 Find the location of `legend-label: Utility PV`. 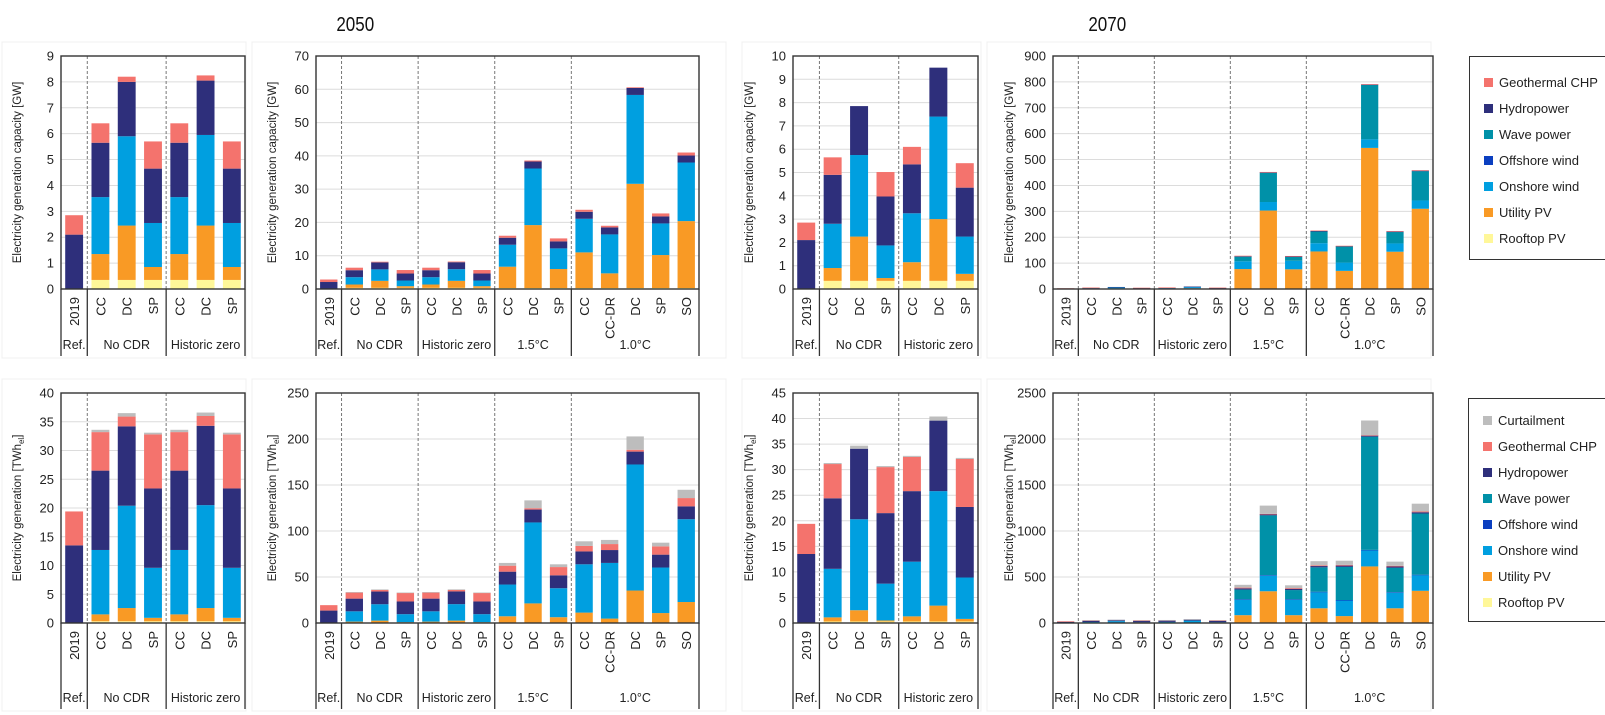

legend-label: Utility PV is located at coordinates (1524, 576).